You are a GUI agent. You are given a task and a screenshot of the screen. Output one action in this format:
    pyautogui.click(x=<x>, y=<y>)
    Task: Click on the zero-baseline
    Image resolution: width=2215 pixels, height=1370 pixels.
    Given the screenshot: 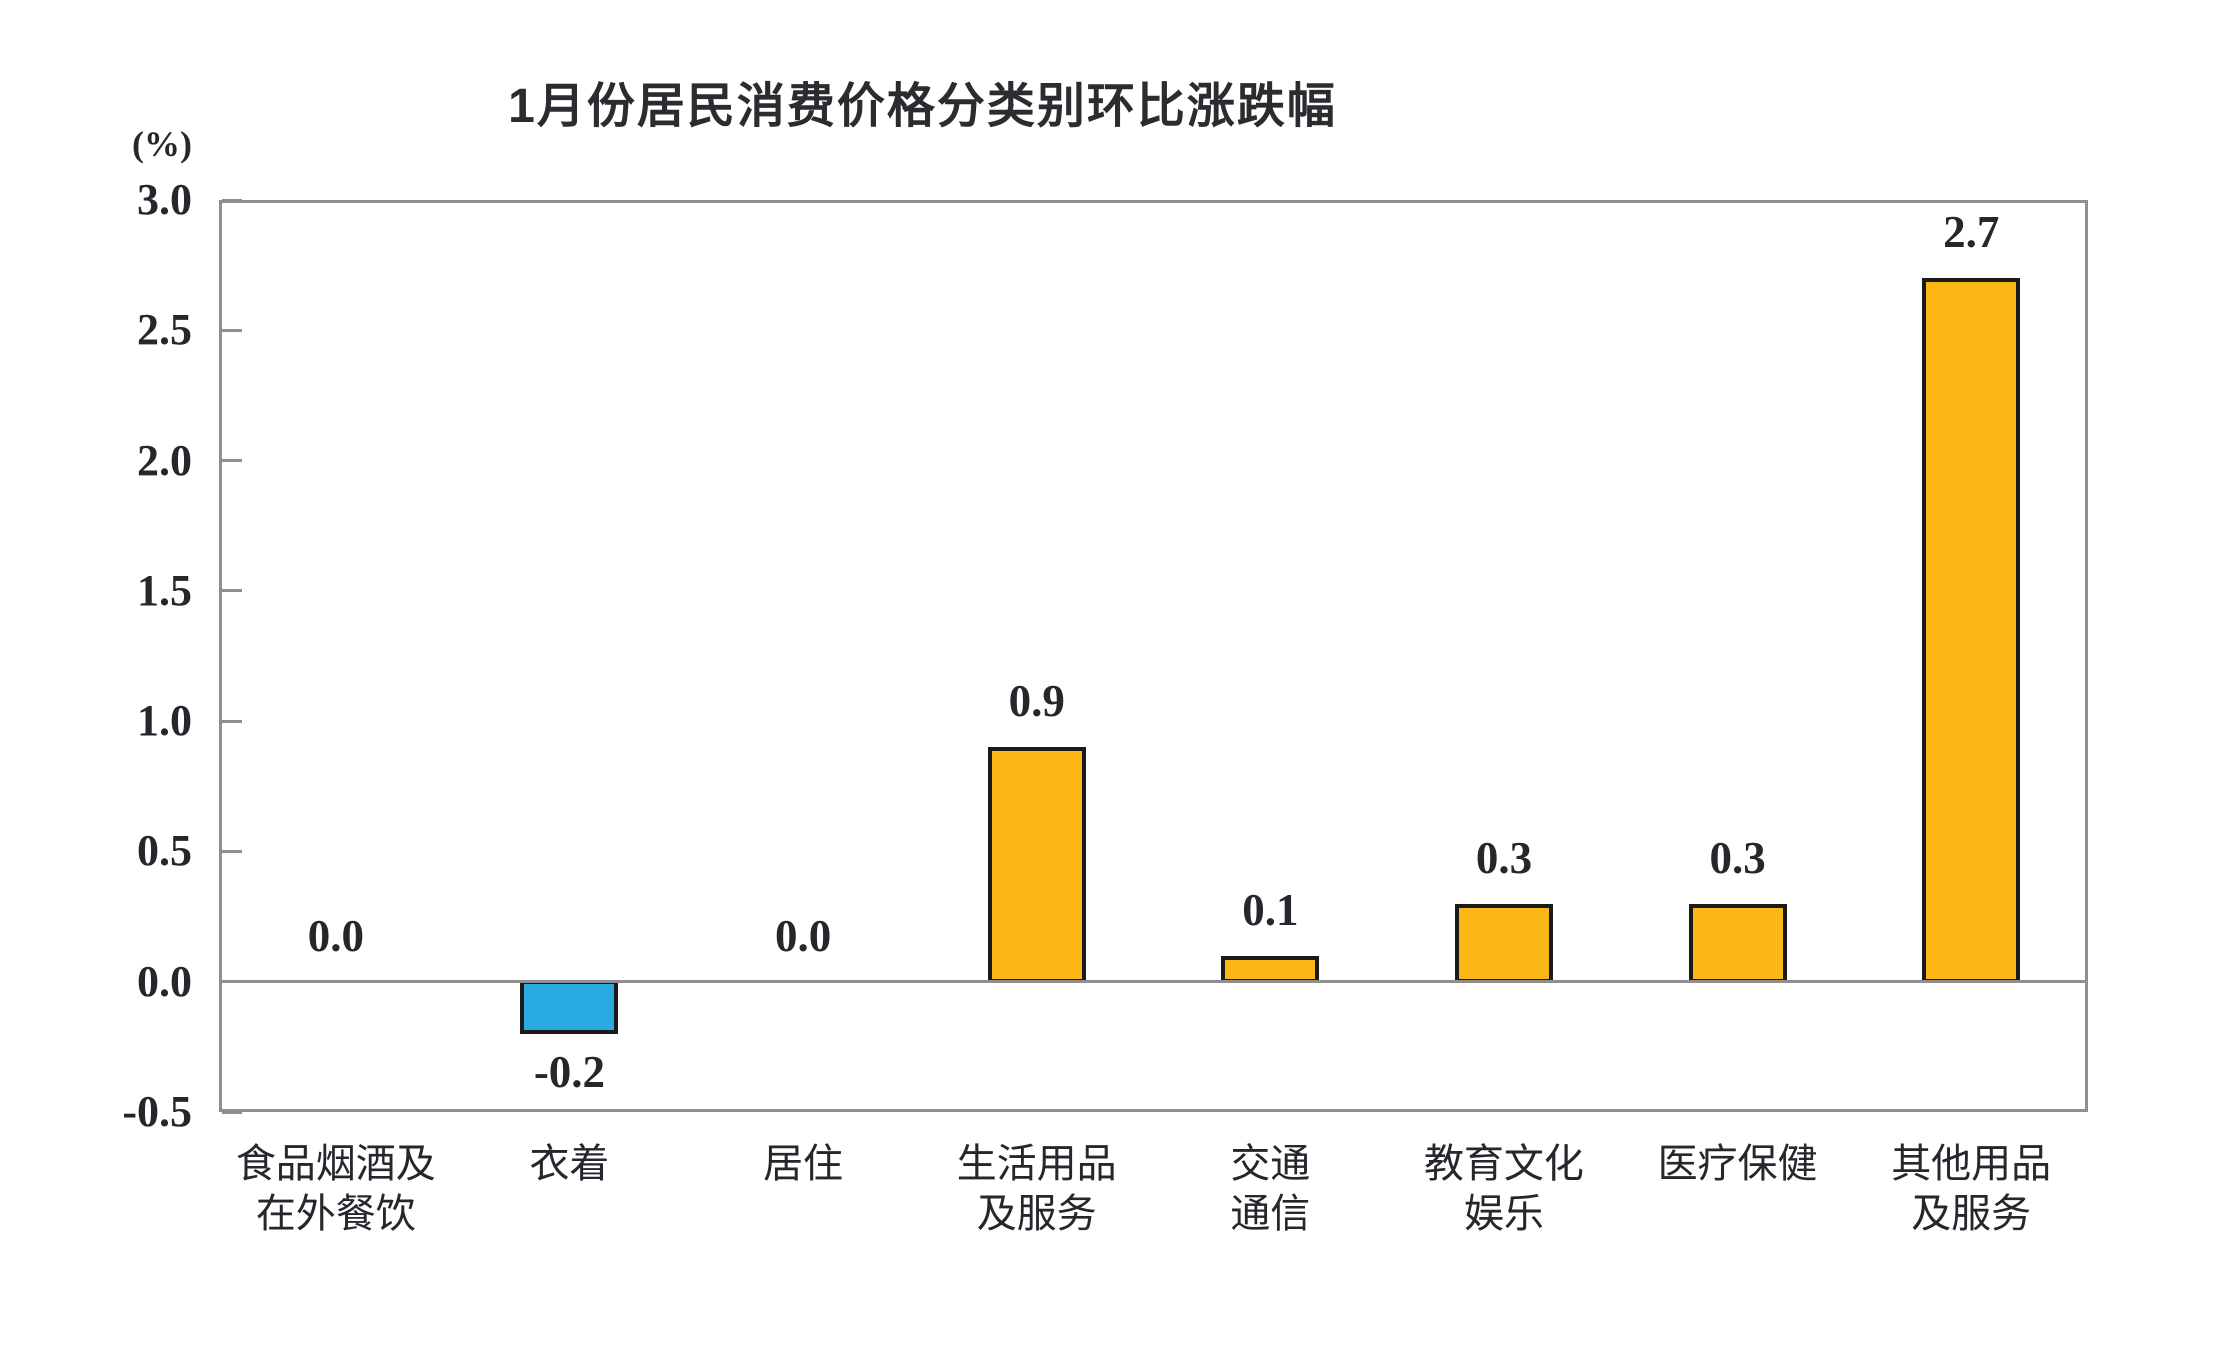 What is the action you would take?
    pyautogui.click(x=1153, y=982)
    